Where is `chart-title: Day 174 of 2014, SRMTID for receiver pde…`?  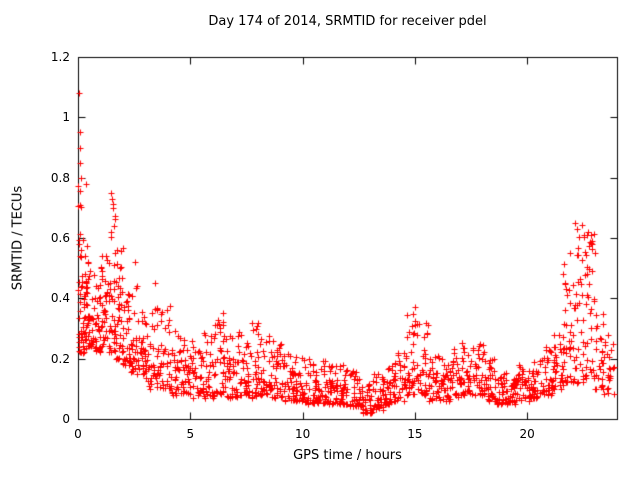
chart-title: Day 174 of 2014, SRMTID for receiver pde… is located at coordinates (347, 21).